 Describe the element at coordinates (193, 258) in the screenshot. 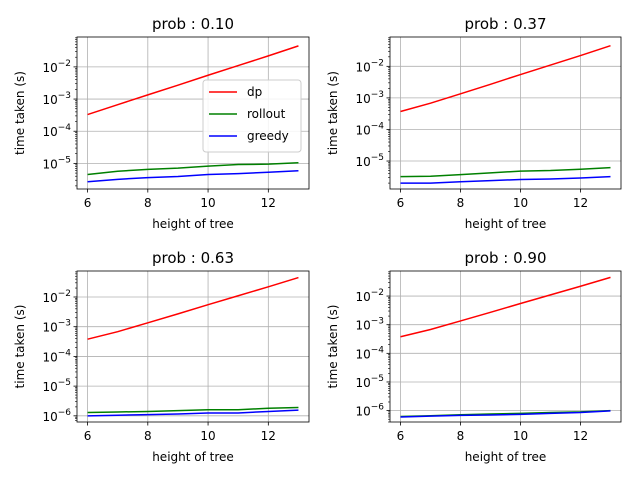

I see `subplot-title: prob : 0.63` at that location.